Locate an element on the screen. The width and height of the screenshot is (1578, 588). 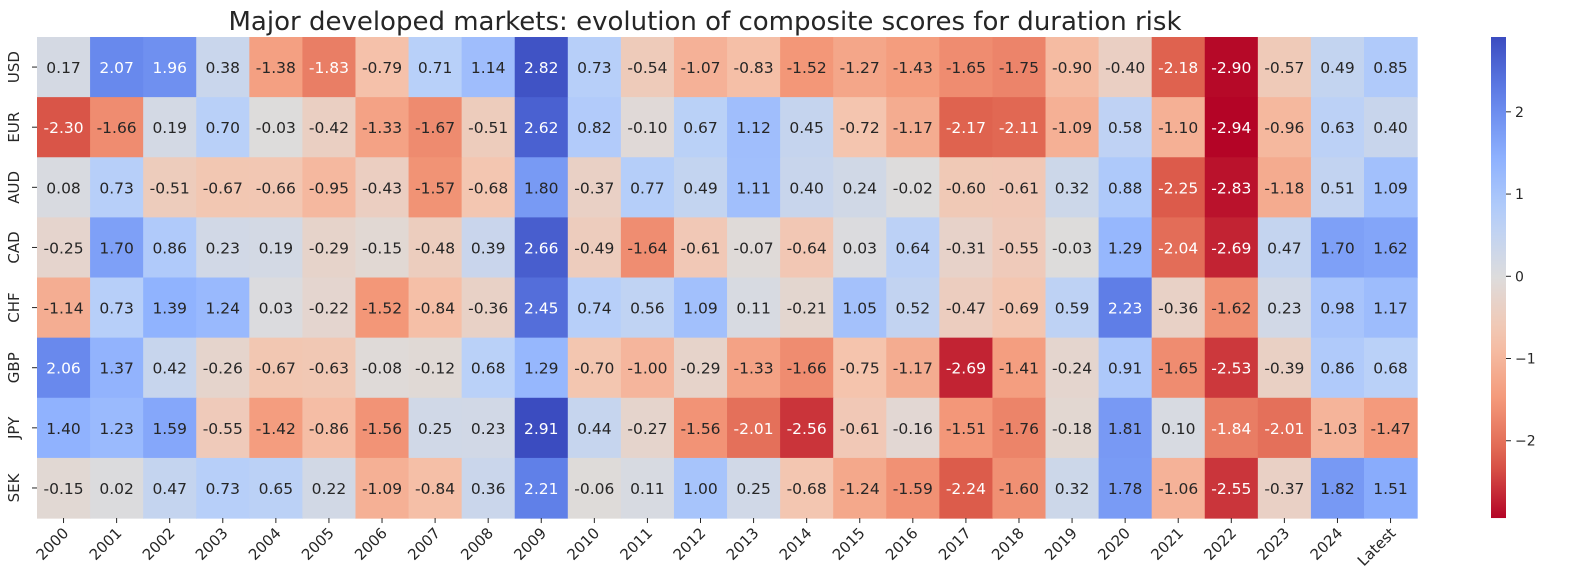
cell-value-label: 0.56 is located at coordinates (647, 309).